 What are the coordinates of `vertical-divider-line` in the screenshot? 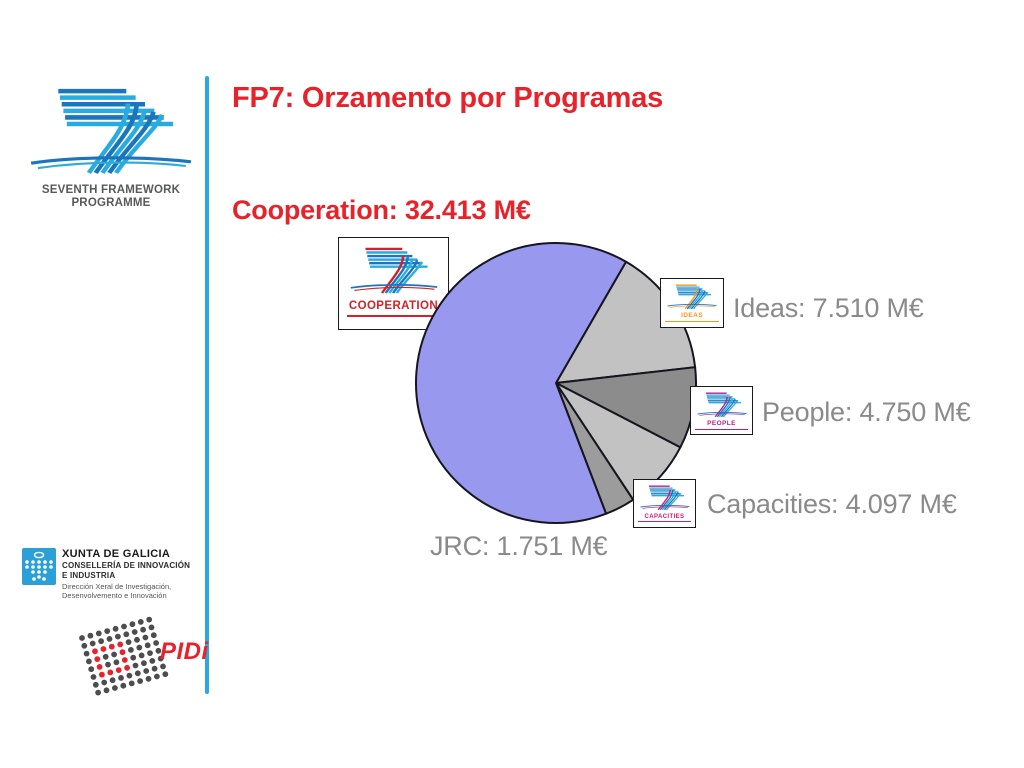 It's located at (207, 385).